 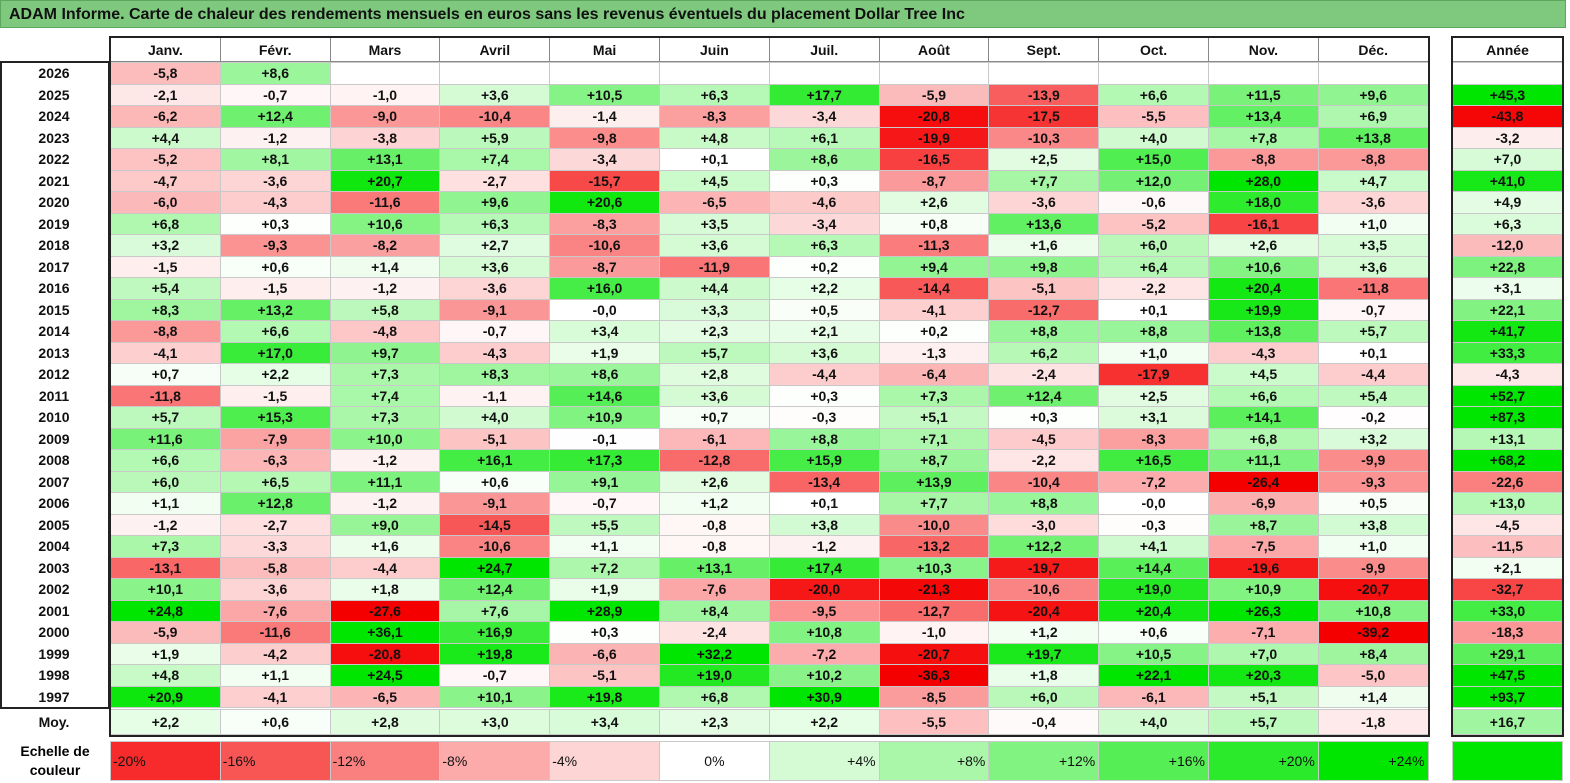 I want to click on heat-cell: +7,1, so click(x=934, y=438).